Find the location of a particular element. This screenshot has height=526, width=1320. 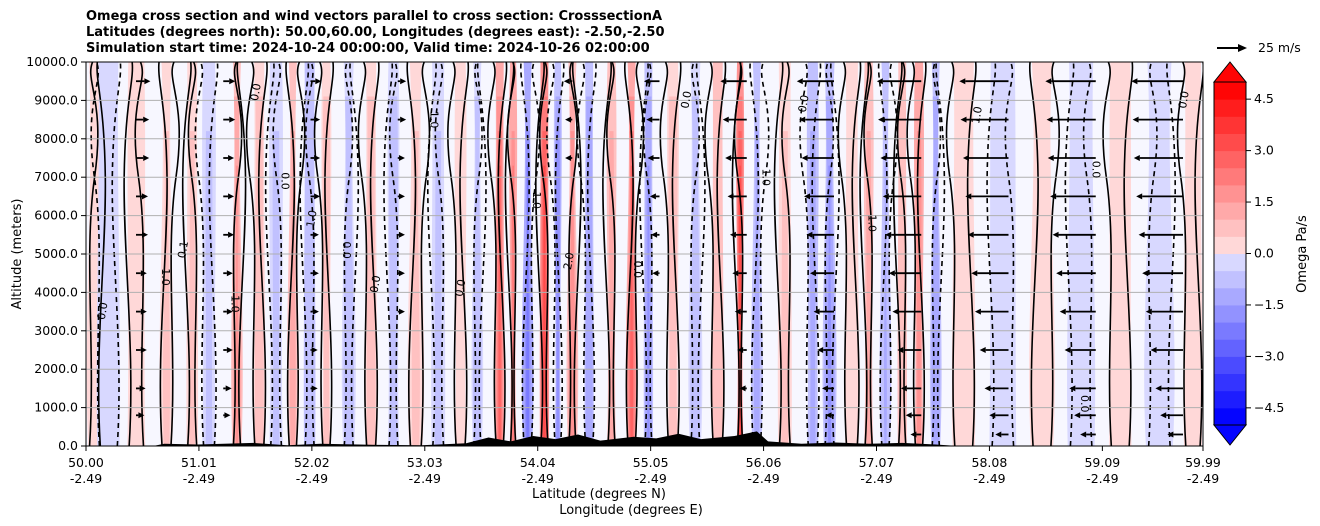

x-tick-label-lon-3: -2.49 is located at coordinates (425, 478).